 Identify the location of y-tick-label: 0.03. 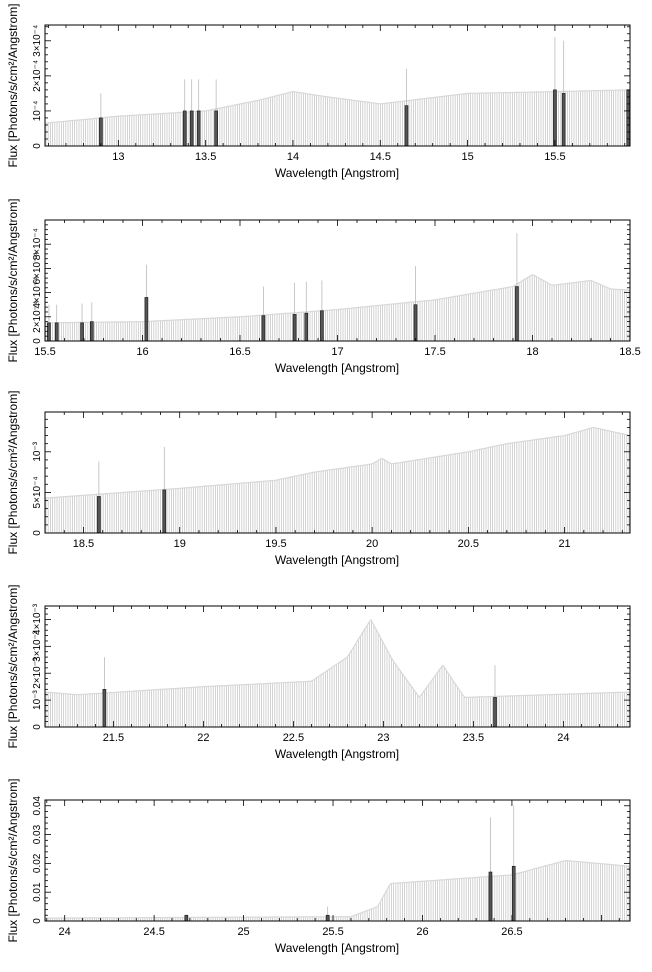
(37, 834).